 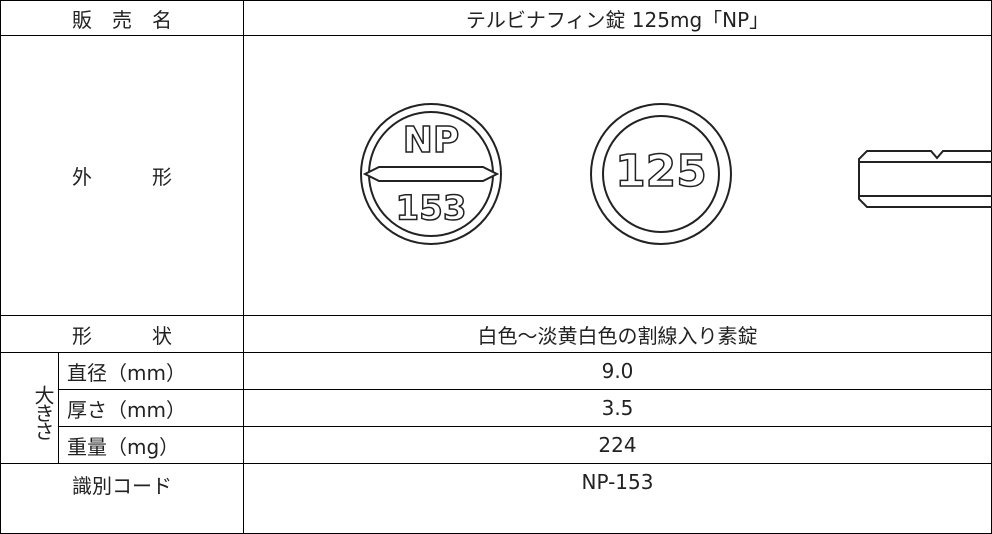 I want to click on pill-front-bottom: 153, so click(x=431, y=209).